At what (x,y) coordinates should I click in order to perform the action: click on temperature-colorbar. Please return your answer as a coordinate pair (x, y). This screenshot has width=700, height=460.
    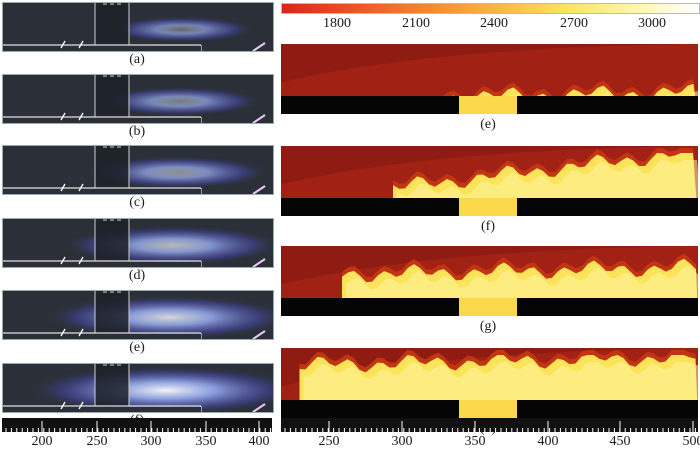
    Looking at the image, I should click on (490, 8).